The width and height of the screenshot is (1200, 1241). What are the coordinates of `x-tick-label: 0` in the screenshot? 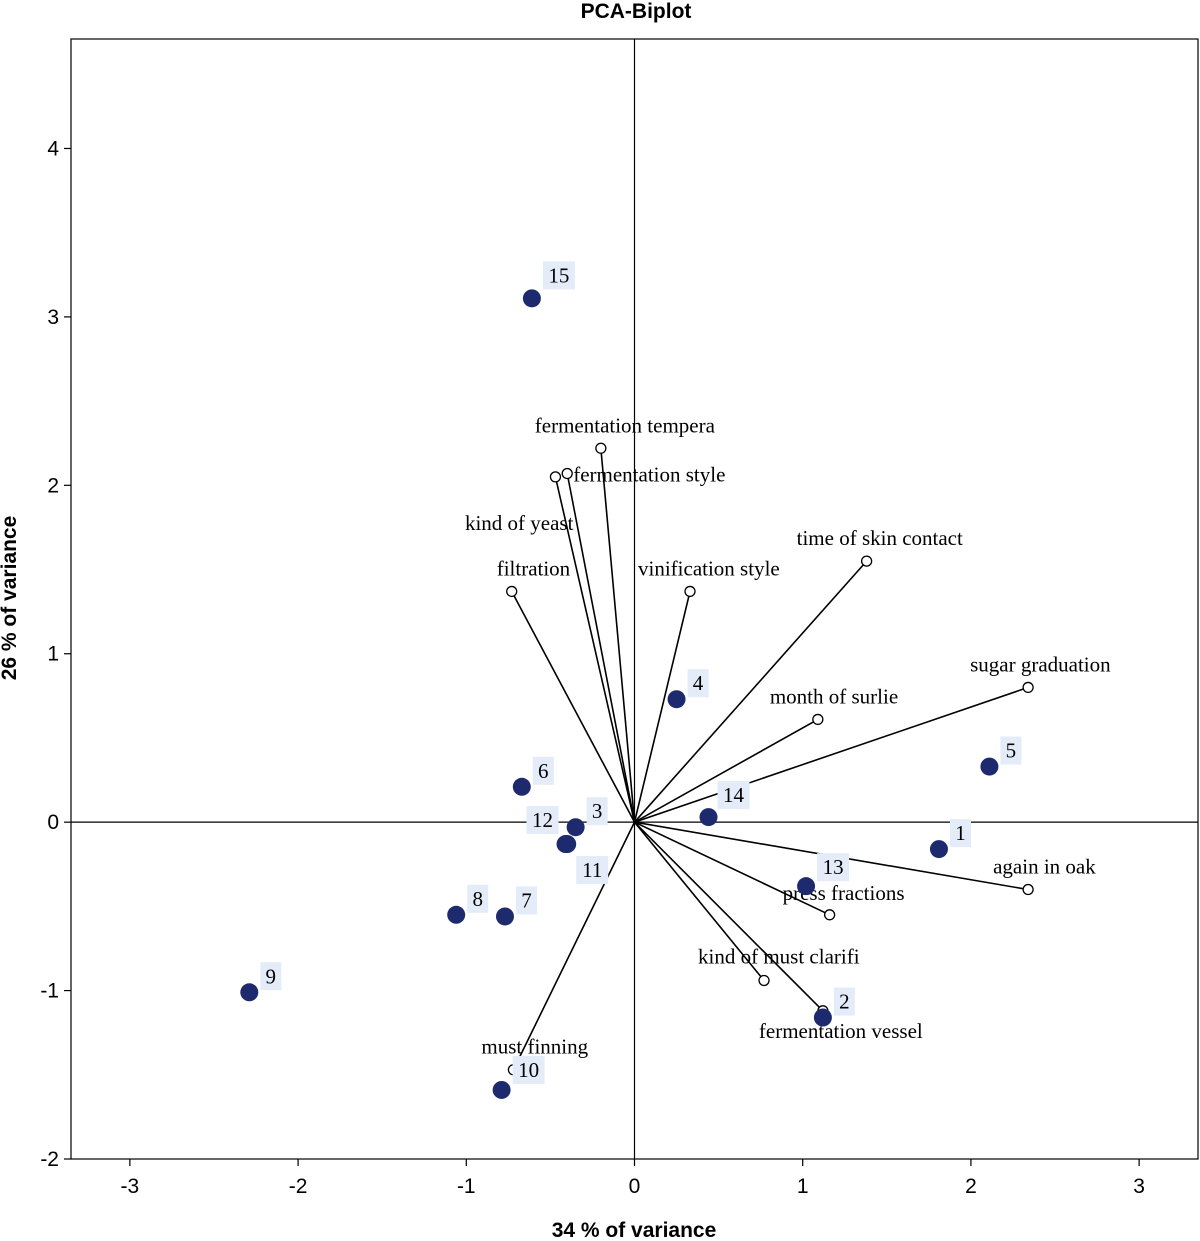 It's located at (635, 1186).